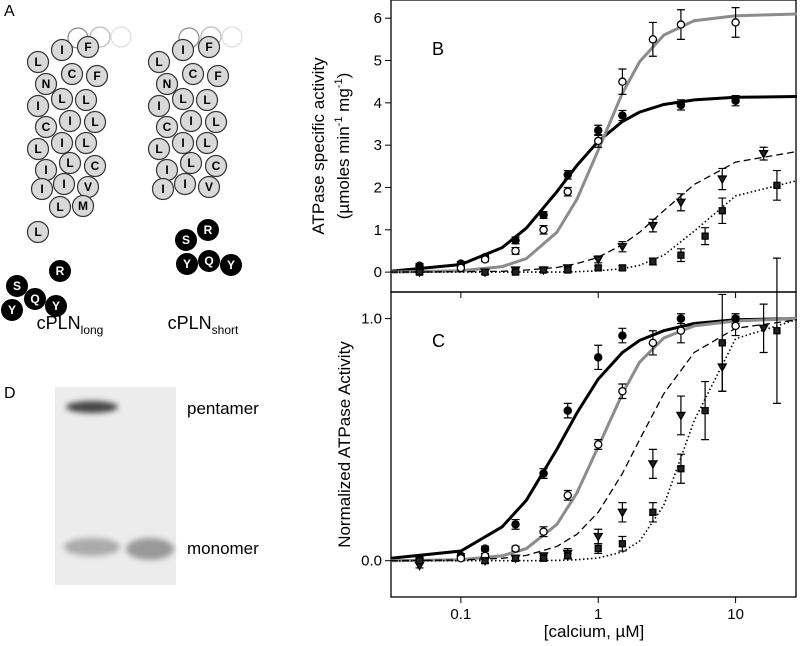 The image size is (800, 646). Describe the element at coordinates (70, 325) in the screenshot. I see `construct-label: cPLNlong` at that location.